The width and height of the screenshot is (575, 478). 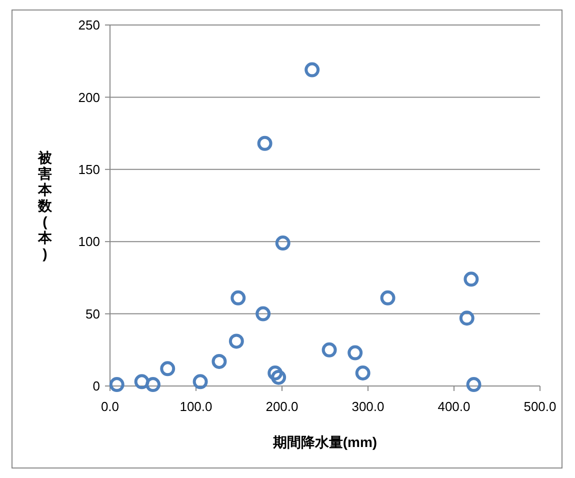 I want to click on x-tick-label: 100.0, so click(x=196, y=406).